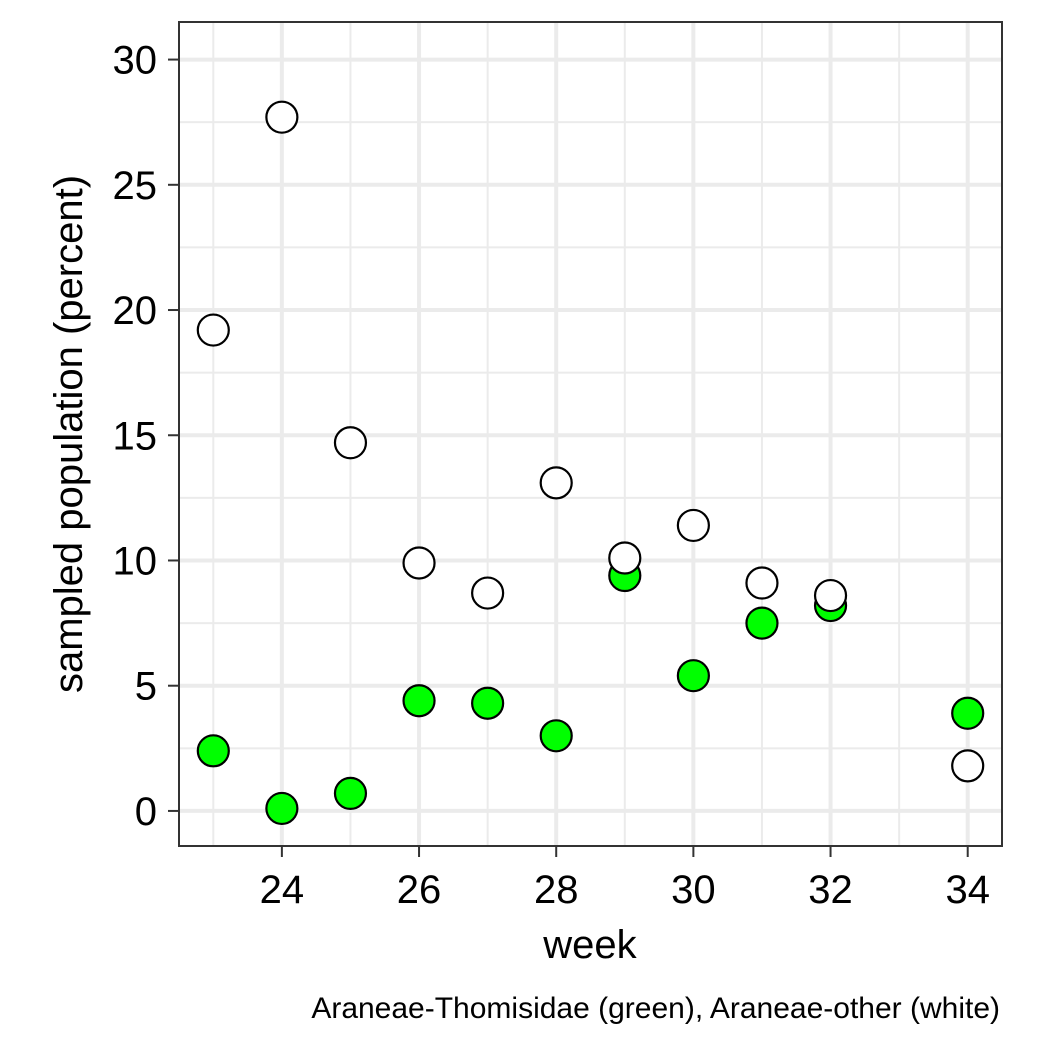  Describe the element at coordinates (282, 890) in the screenshot. I see `x-tick-label: 24` at that location.